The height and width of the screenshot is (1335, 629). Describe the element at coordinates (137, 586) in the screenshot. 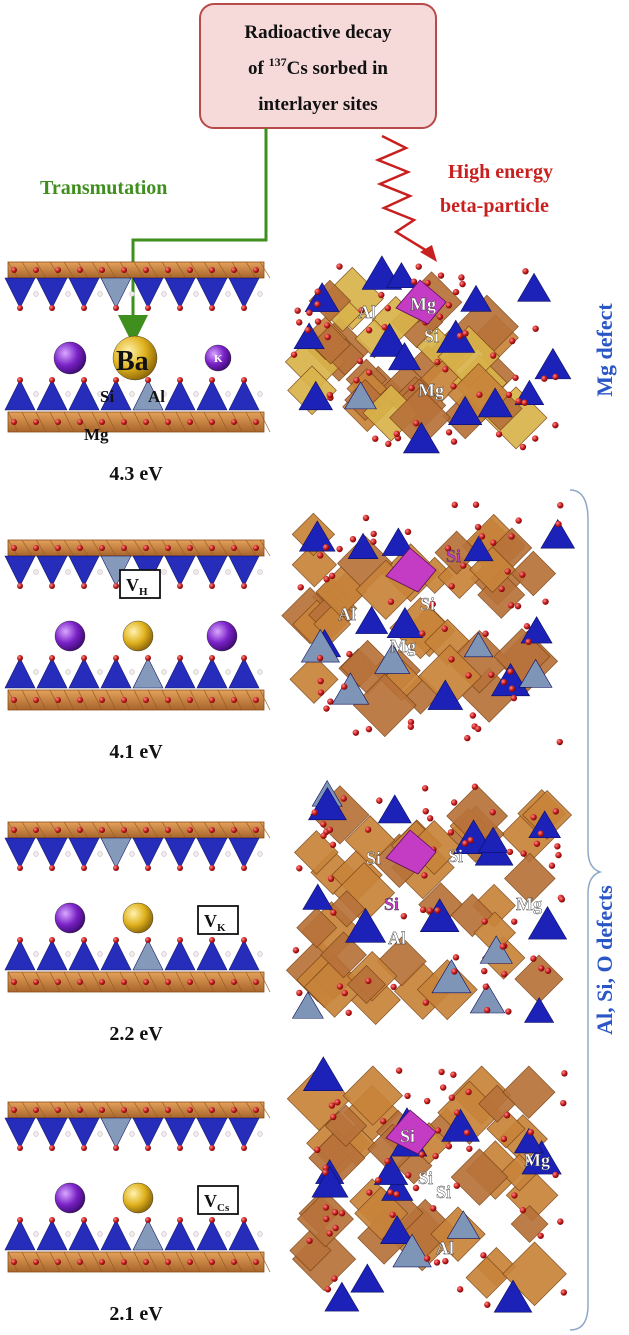

I see `vacancy-label: VH` at that location.